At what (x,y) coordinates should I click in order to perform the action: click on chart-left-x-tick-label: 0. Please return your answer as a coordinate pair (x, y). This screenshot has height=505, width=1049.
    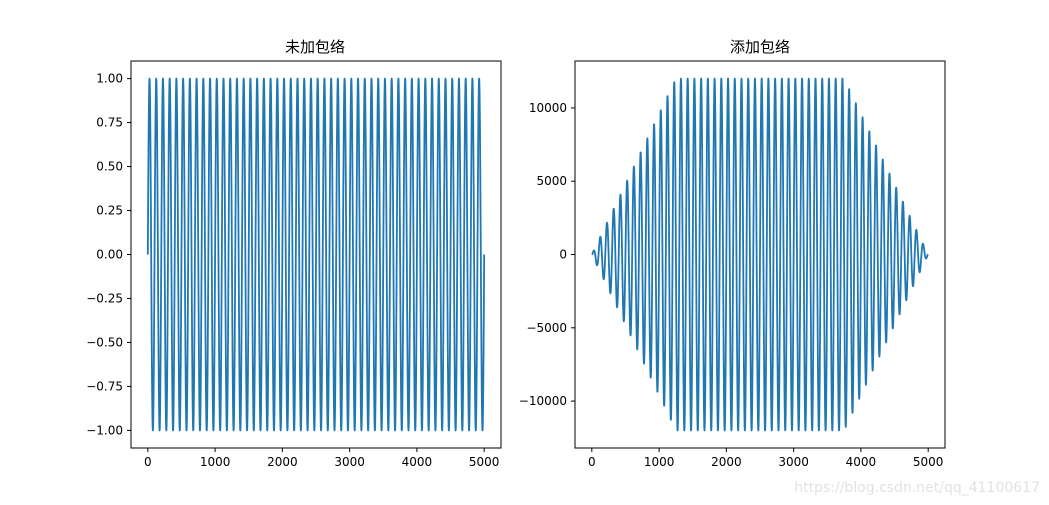
    Looking at the image, I should click on (148, 462).